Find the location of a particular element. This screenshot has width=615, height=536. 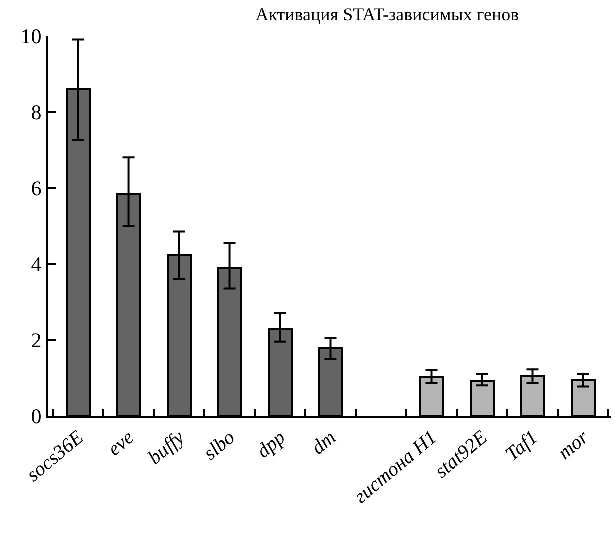

y-tick-label: 4 is located at coordinates (36, 264).